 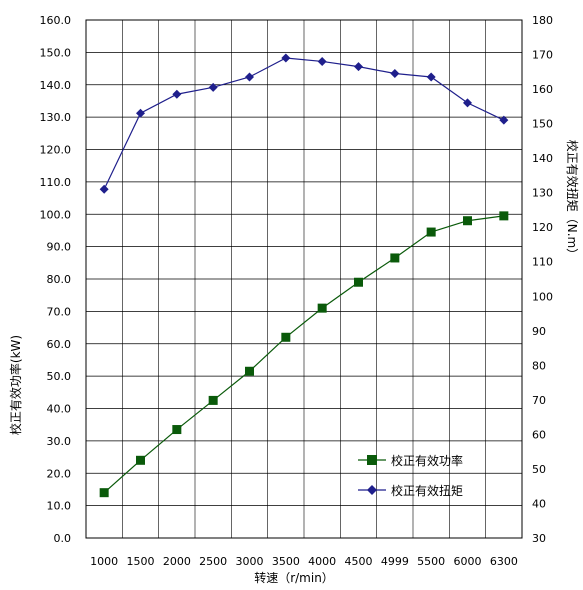 What do you see at coordinates (395, 561) in the screenshot?
I see `x-tick-label: 4999` at bounding box center [395, 561].